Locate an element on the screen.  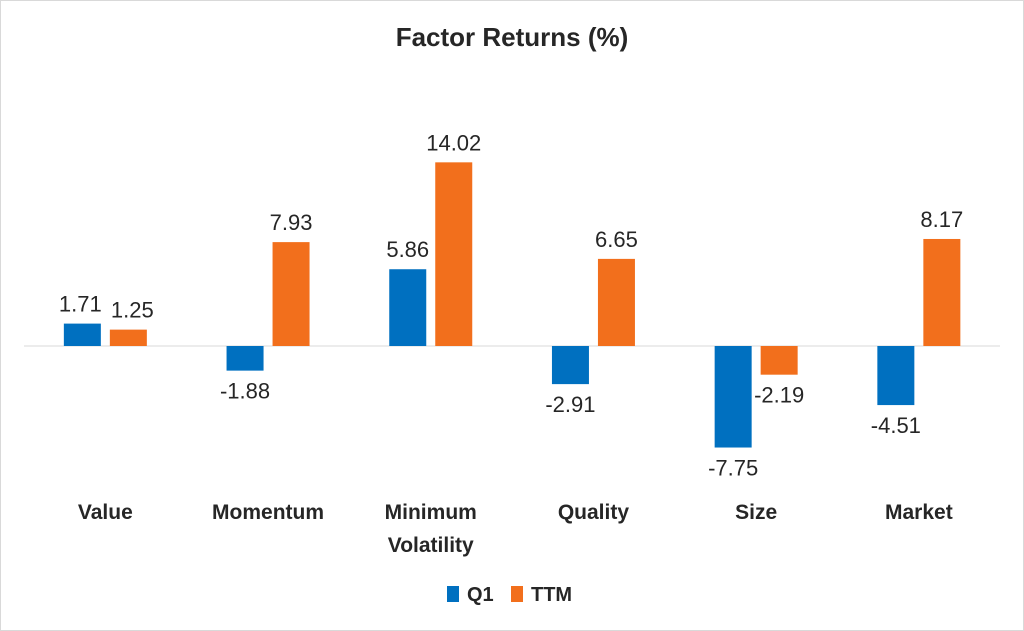
legend-swatch-ttm is located at coordinates (517, 594).